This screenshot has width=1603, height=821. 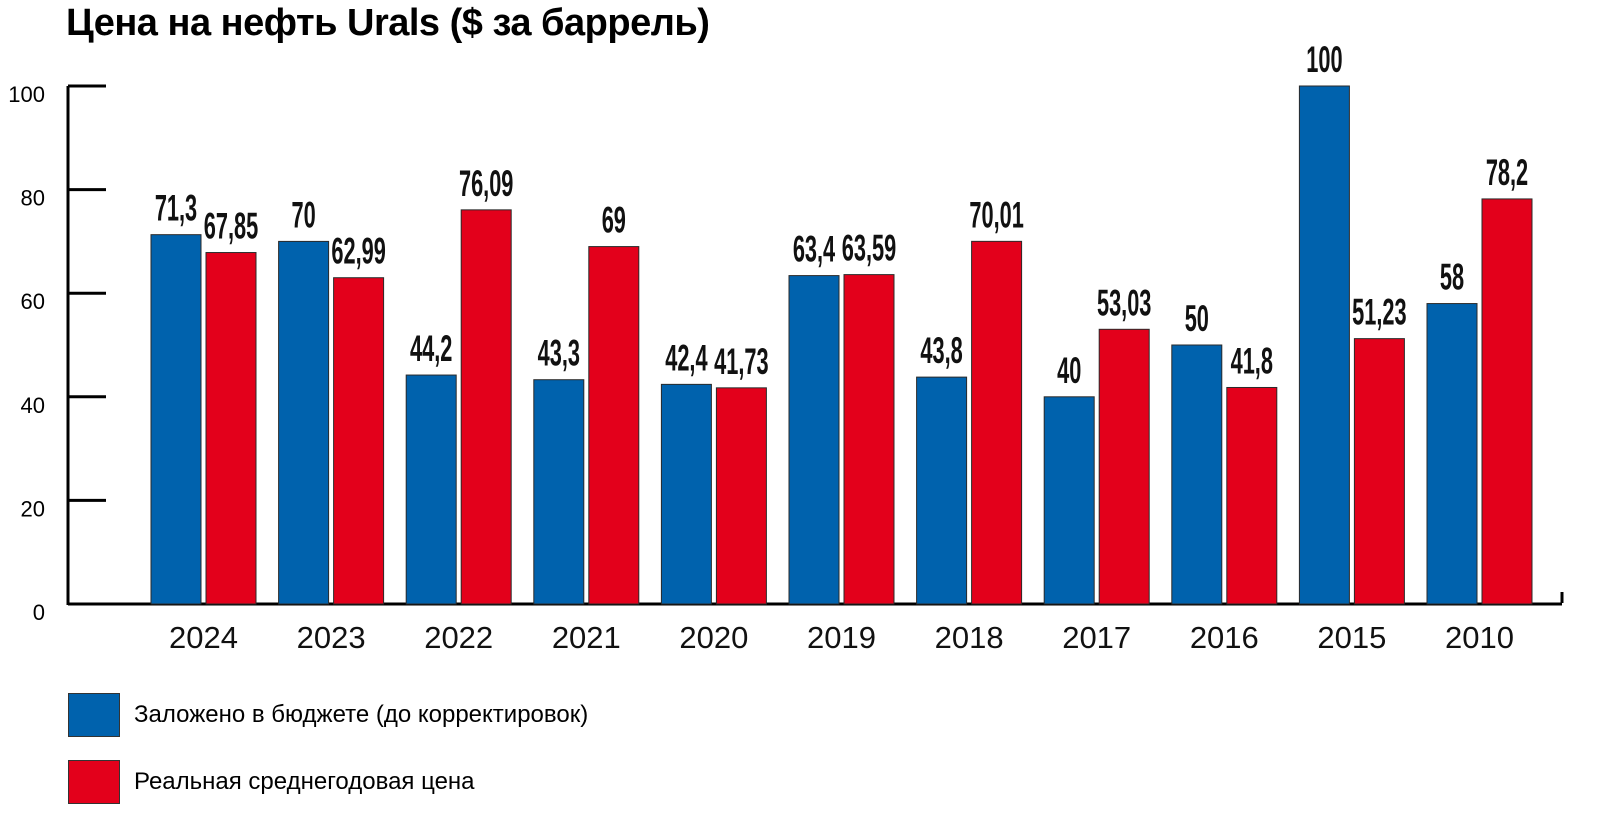 What do you see at coordinates (559, 354) in the screenshot?
I see `data-label: 43,3` at bounding box center [559, 354].